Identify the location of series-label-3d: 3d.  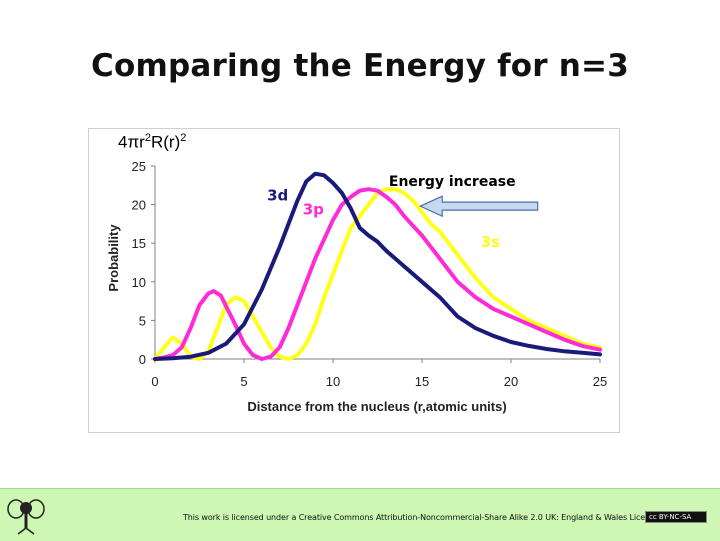
(277, 196).